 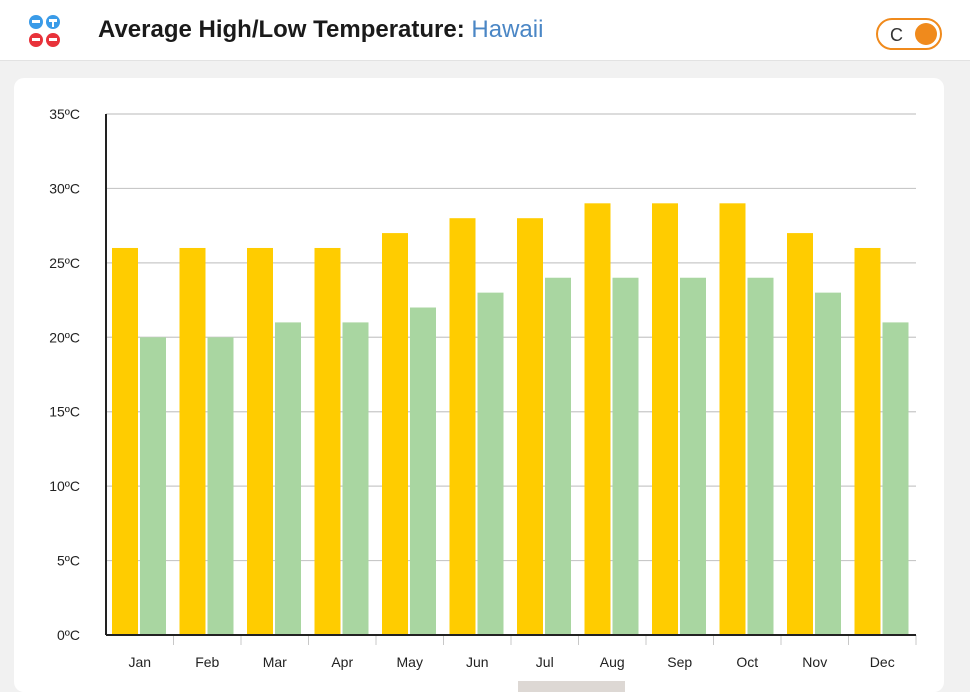 What do you see at coordinates (64, 337) in the screenshot?
I see `y-tick-label: 20ºC` at bounding box center [64, 337].